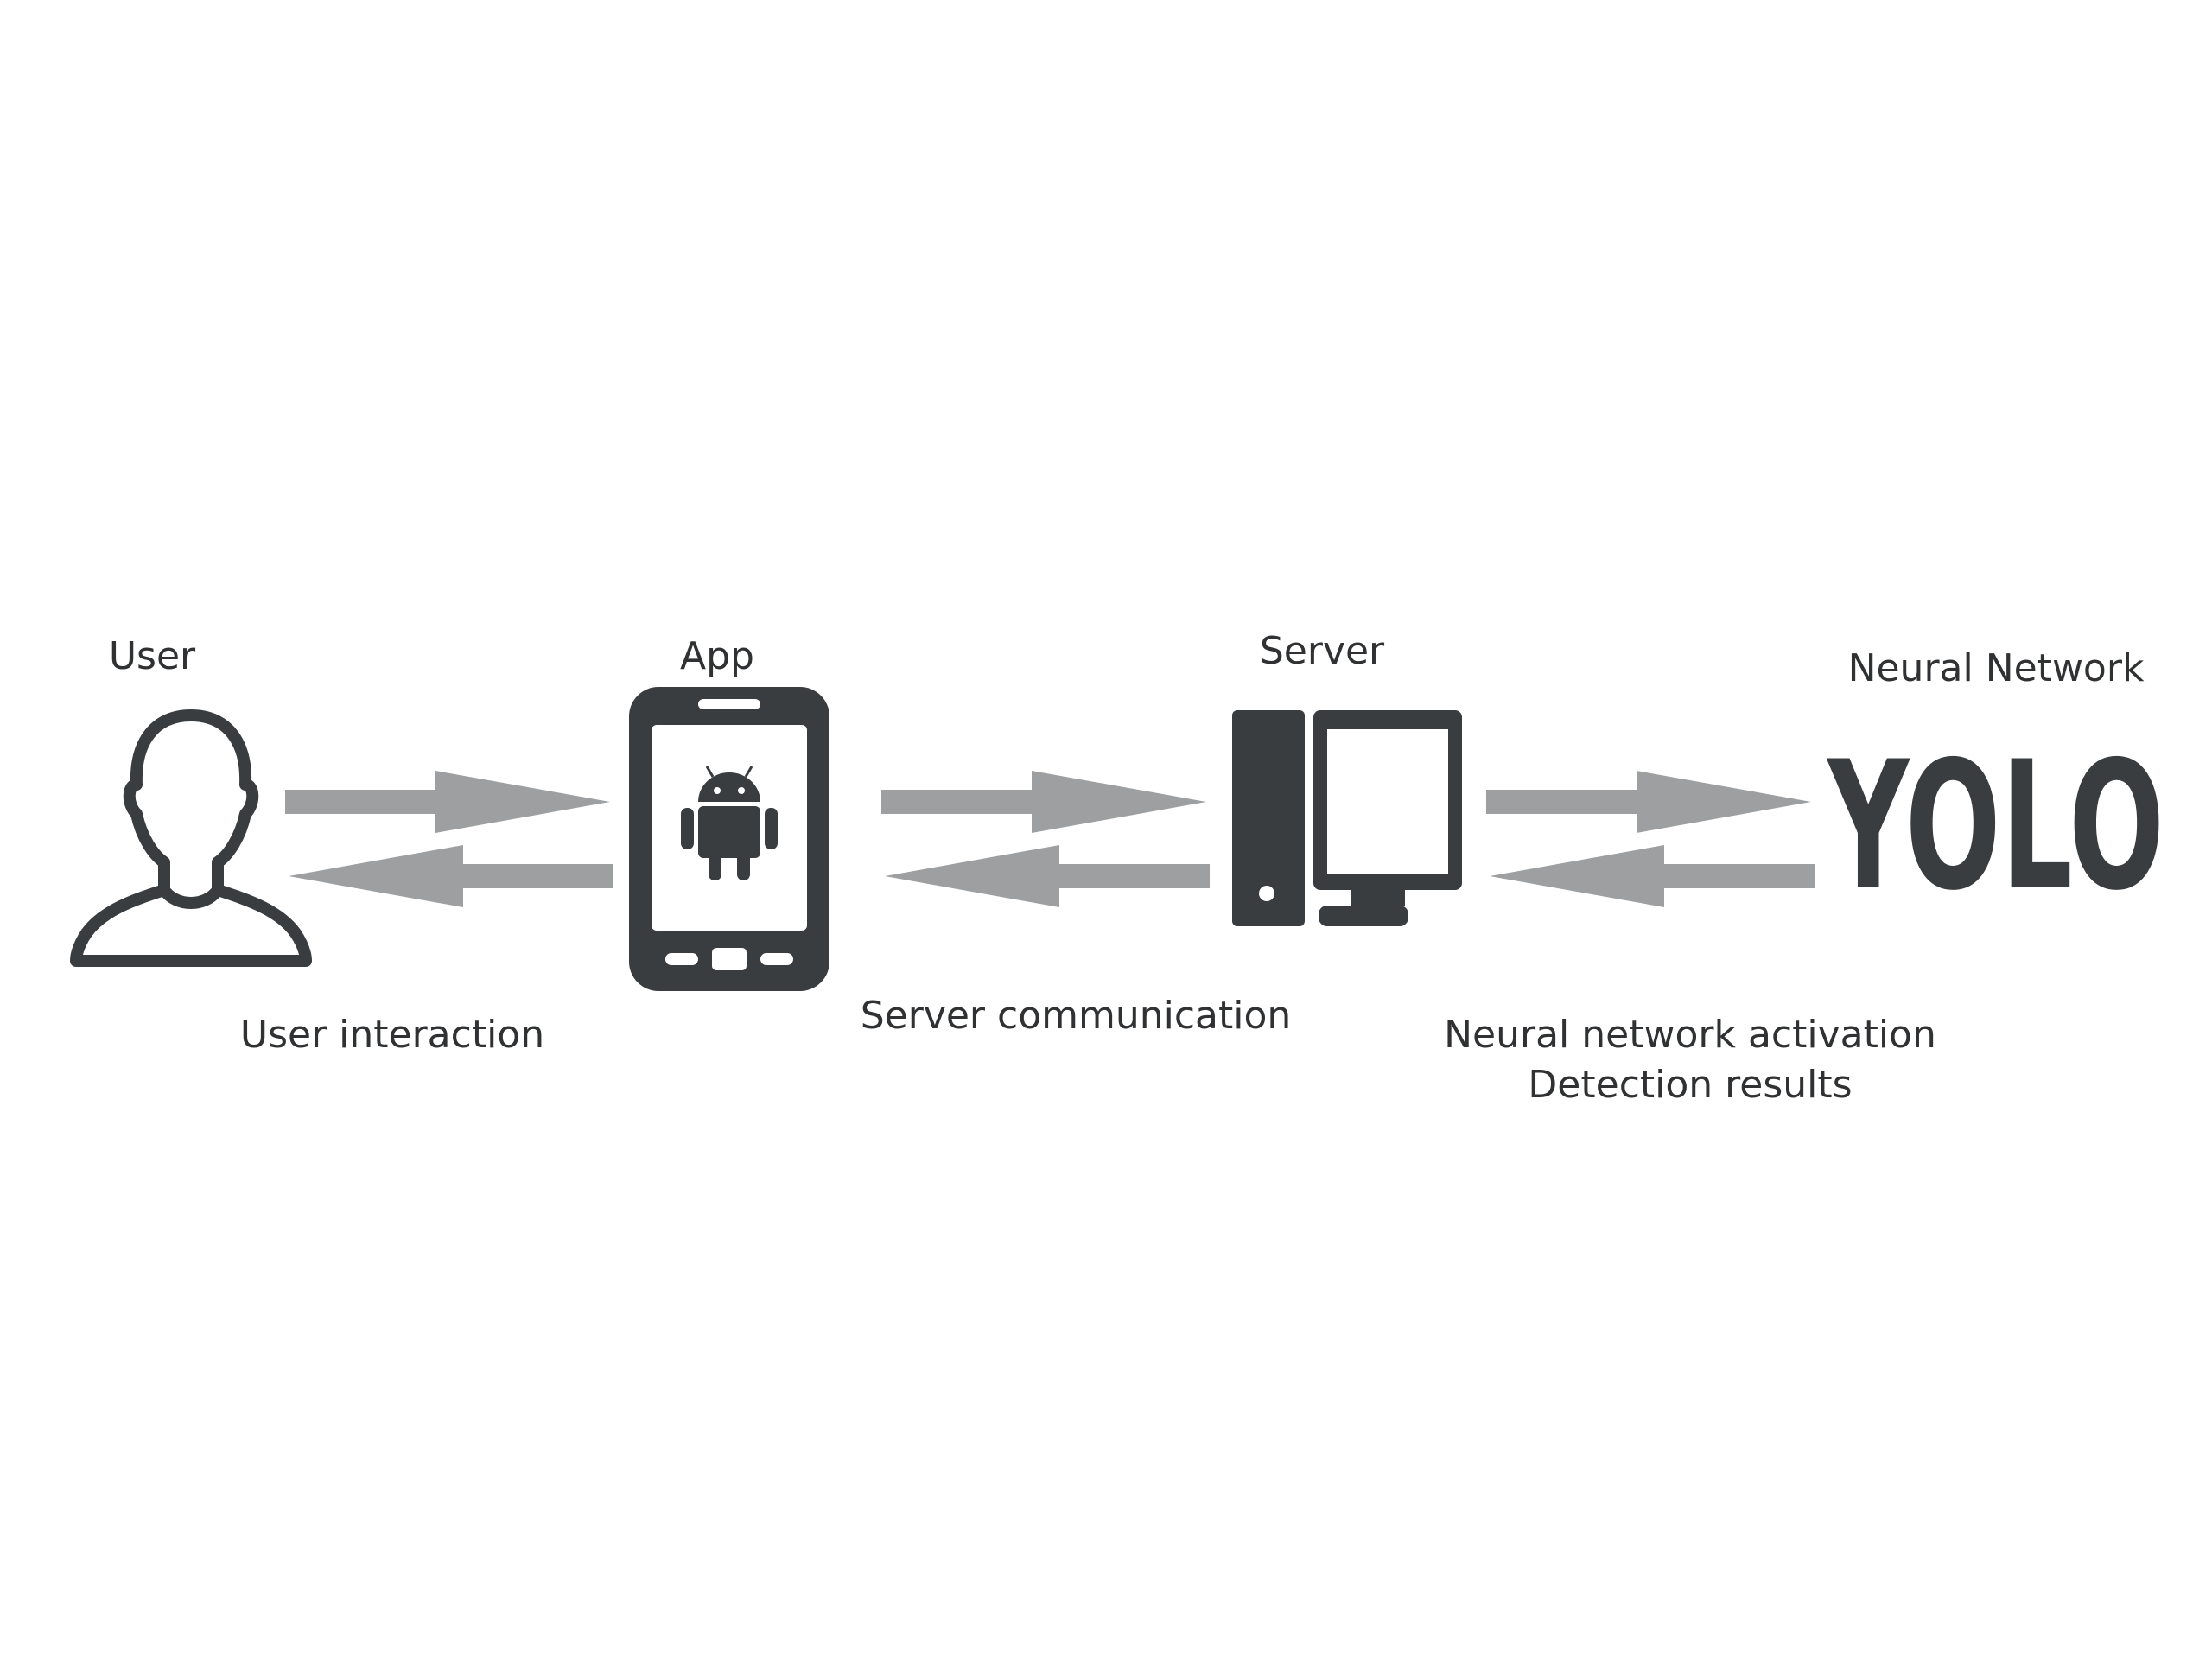 This screenshot has width=2212, height=1659. What do you see at coordinates (1690, 1035) in the screenshot?
I see `edge-label-neural-activation: Neural network activation` at bounding box center [1690, 1035].